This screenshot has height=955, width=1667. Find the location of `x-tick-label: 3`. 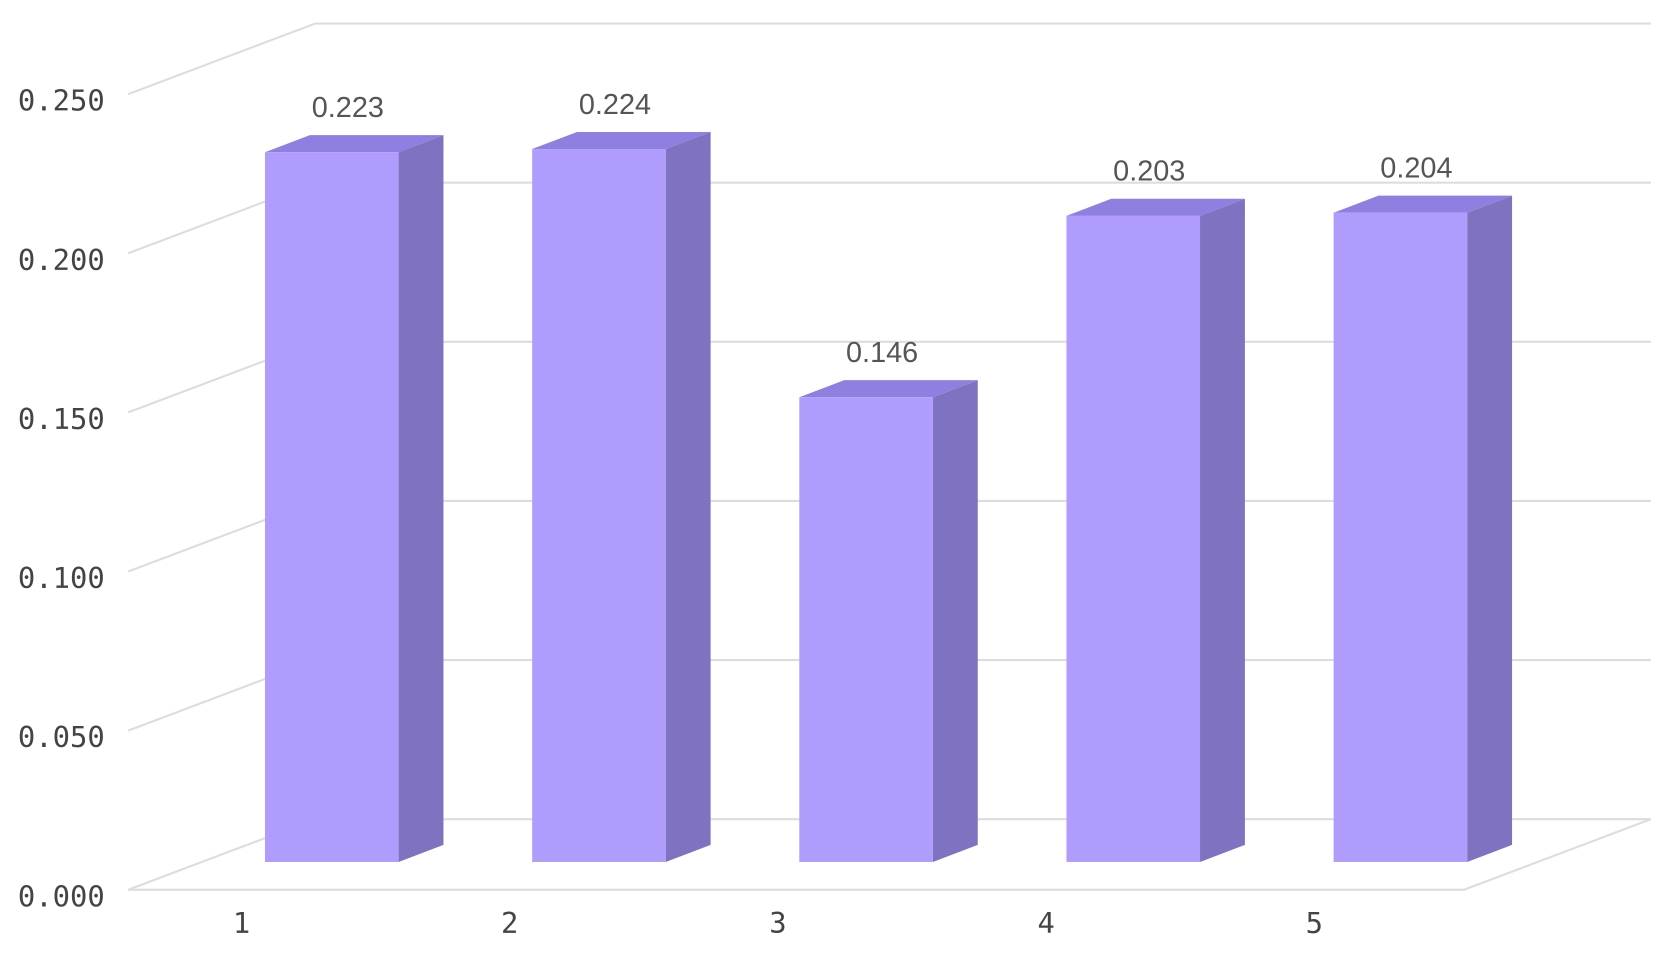

x-tick-label: 3 is located at coordinates (777, 923).